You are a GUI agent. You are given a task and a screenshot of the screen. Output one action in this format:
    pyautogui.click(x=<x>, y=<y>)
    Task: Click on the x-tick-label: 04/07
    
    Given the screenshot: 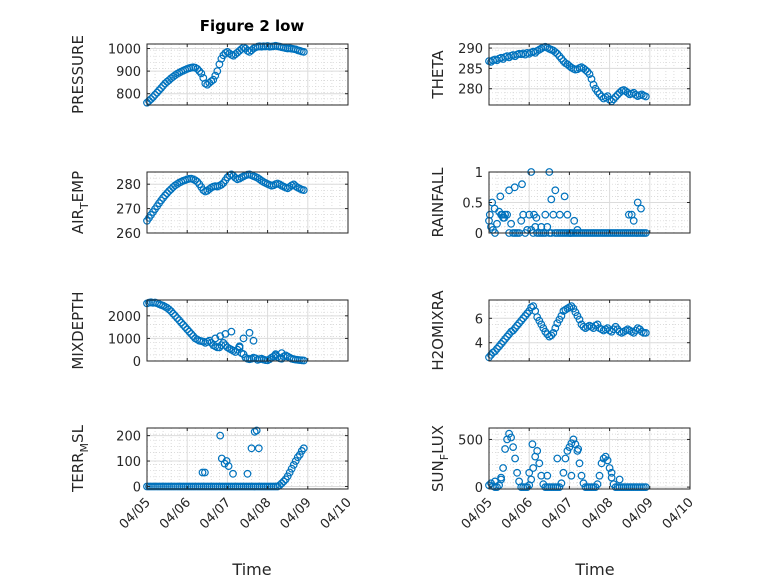 What is the action you would take?
    pyautogui.click(x=215, y=513)
    